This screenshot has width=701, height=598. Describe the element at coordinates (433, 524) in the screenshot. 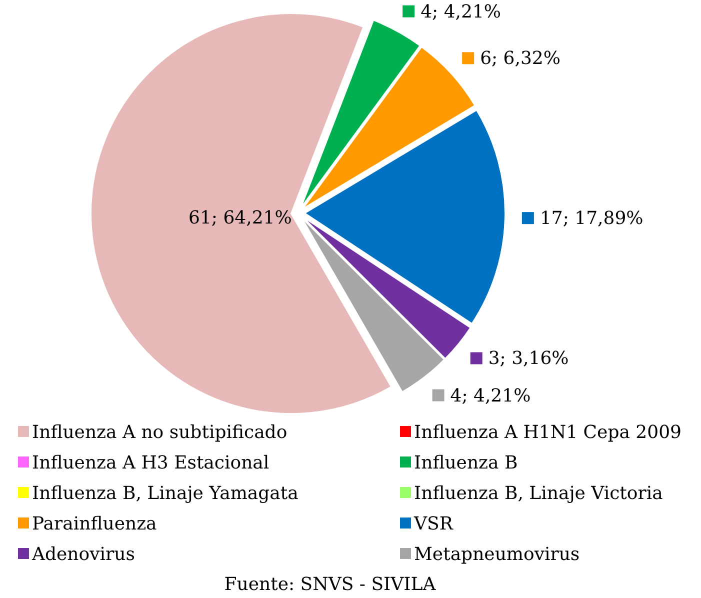

I see `legend-label: VSR` at that location.